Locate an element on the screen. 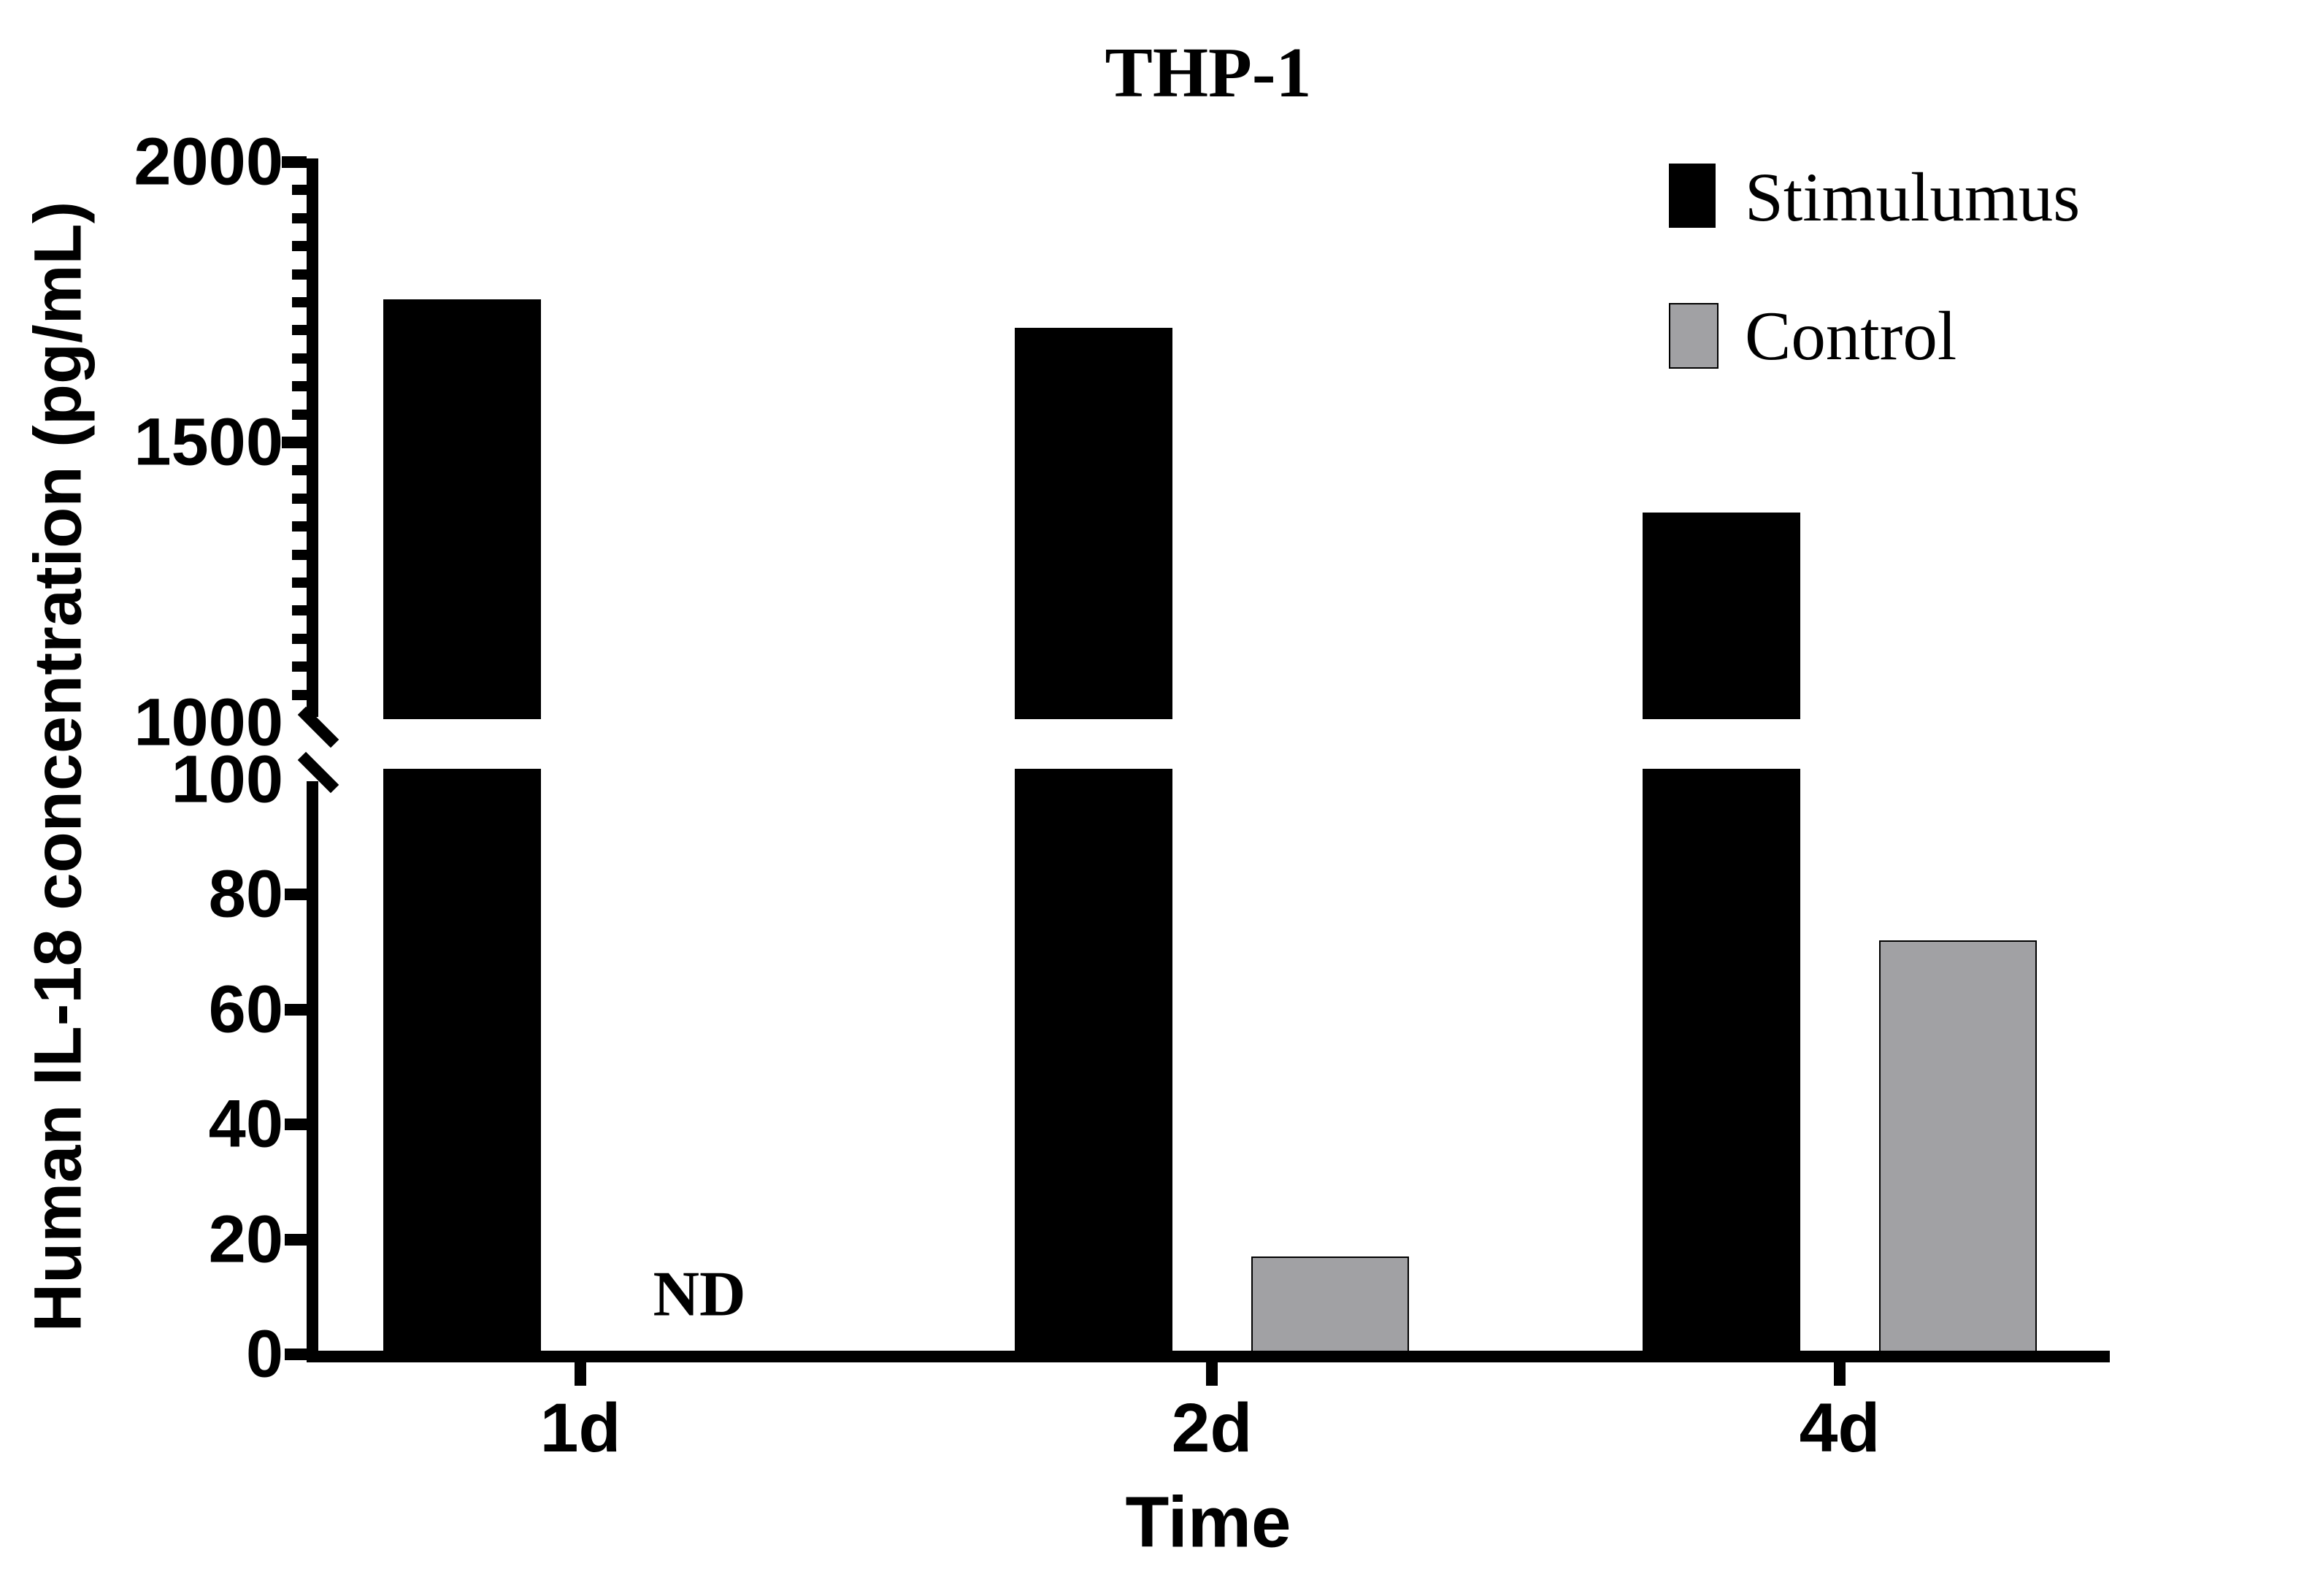  y-axis-lower-segment is located at coordinates (313, 1071).